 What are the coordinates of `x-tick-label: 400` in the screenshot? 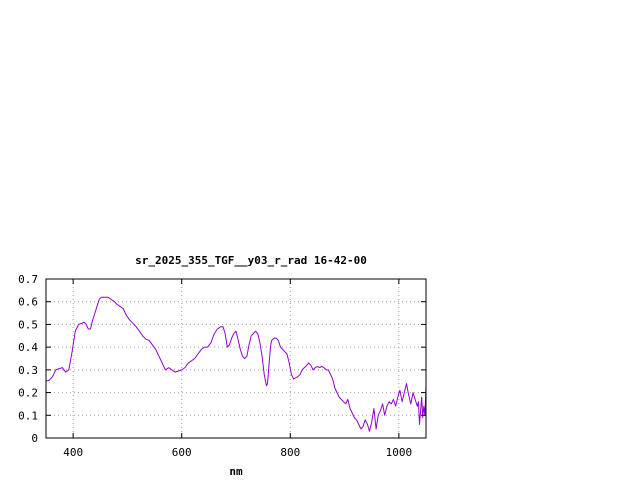 It's located at (73, 452).